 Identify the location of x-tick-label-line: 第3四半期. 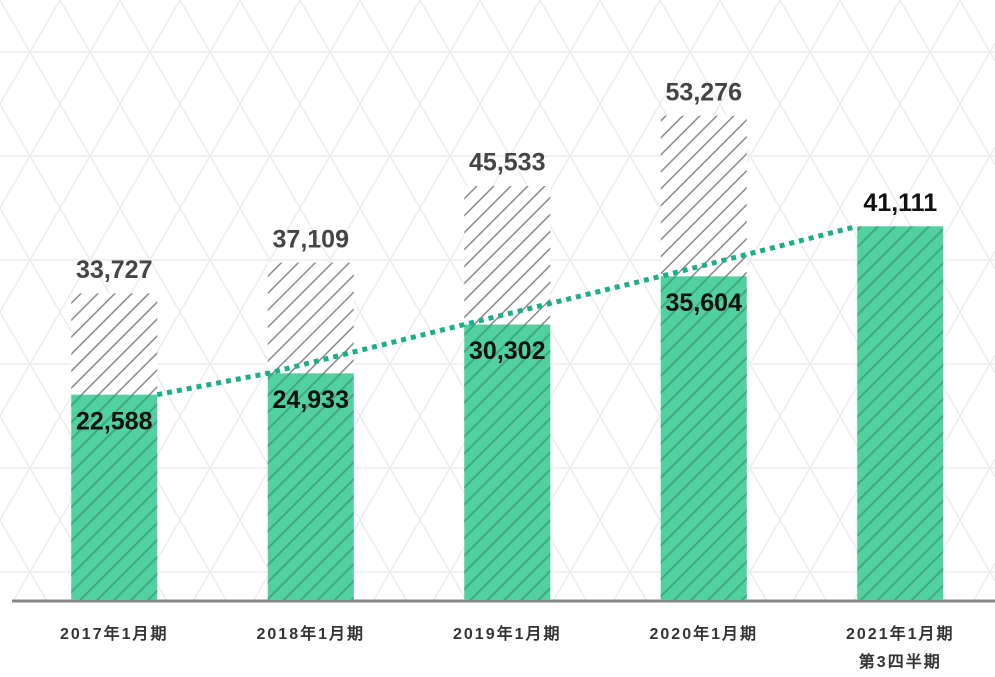
(900, 661).